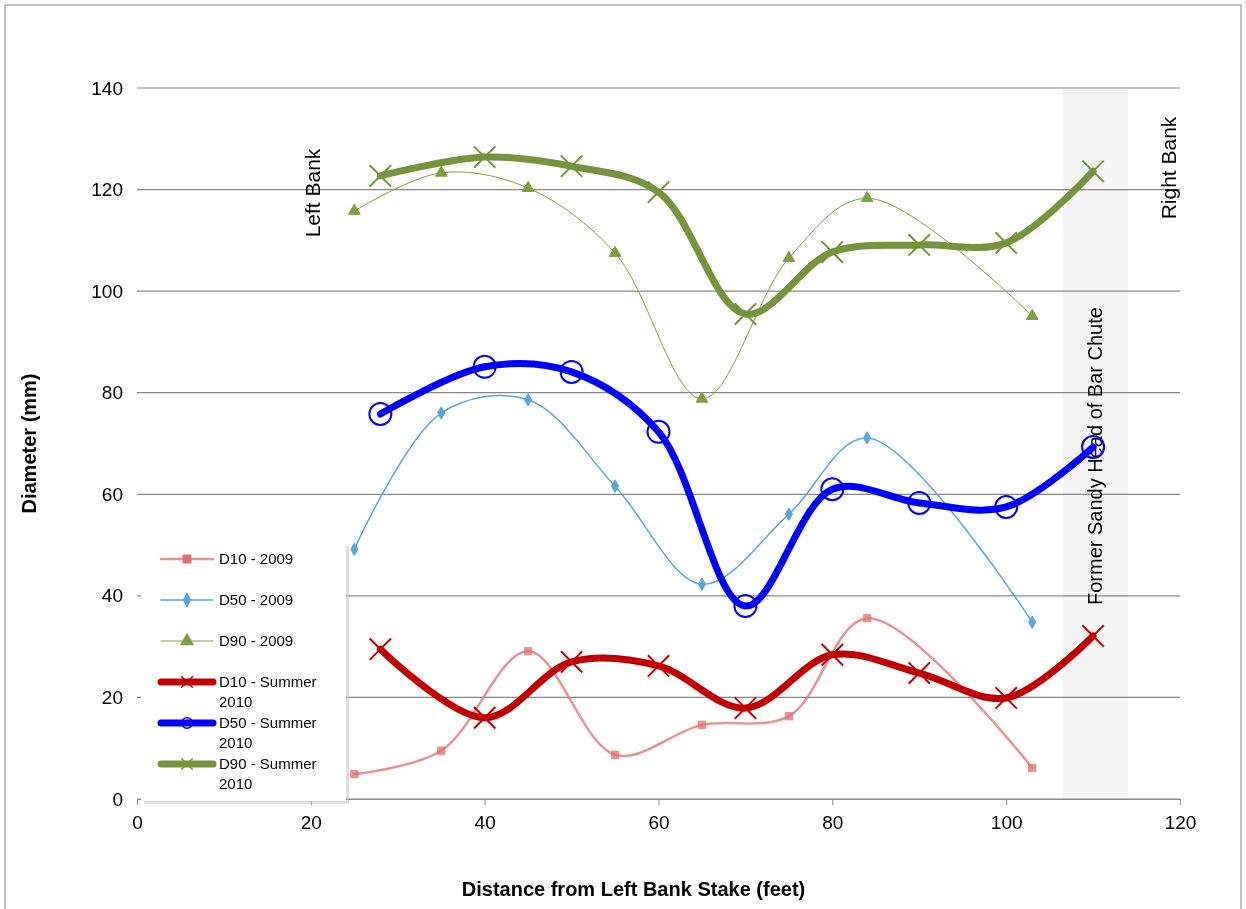  What do you see at coordinates (112, 596) in the screenshot?
I see `y-tick-label: 40` at bounding box center [112, 596].